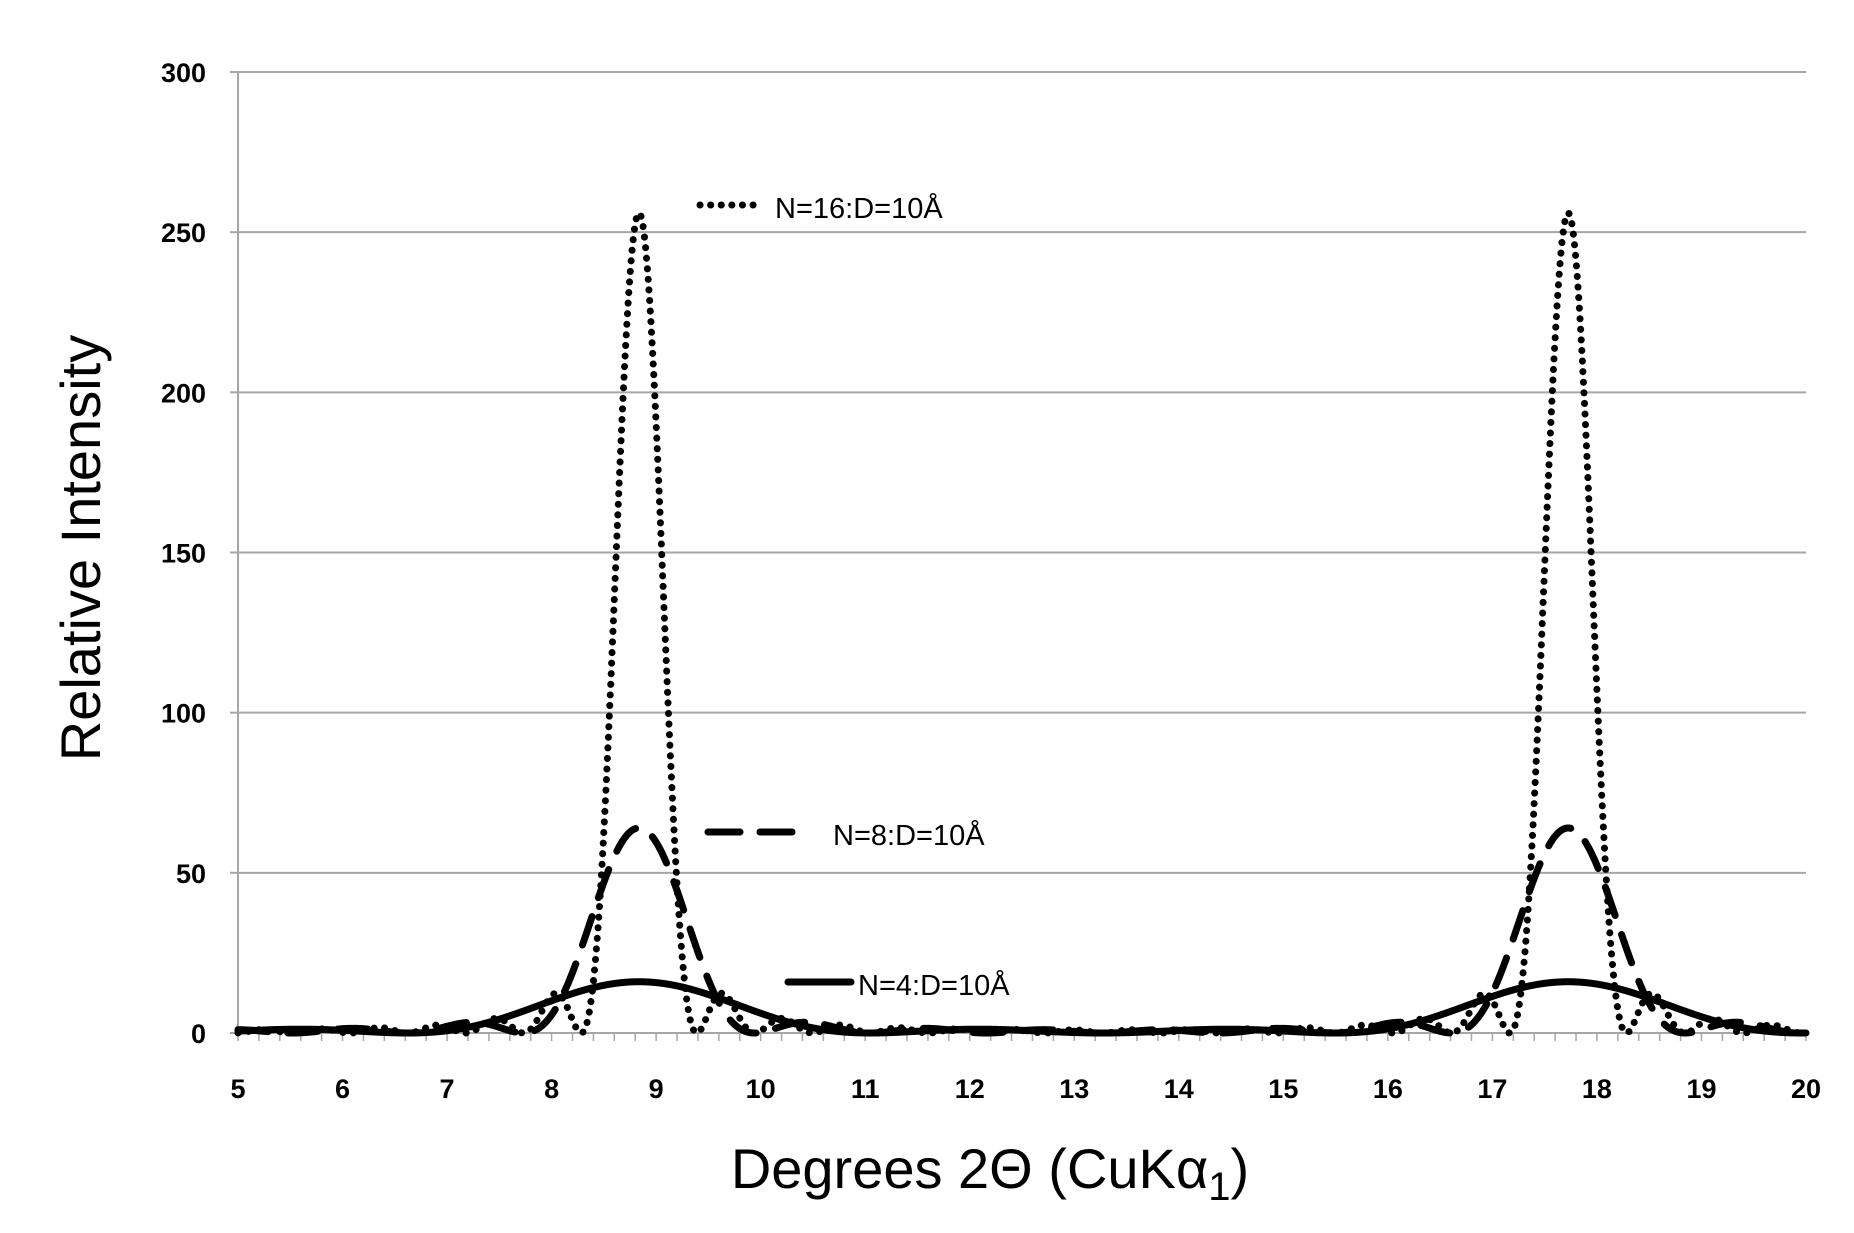 This screenshot has height=1233, width=1854. I want to click on x-tick-label: 7, so click(447, 1089).